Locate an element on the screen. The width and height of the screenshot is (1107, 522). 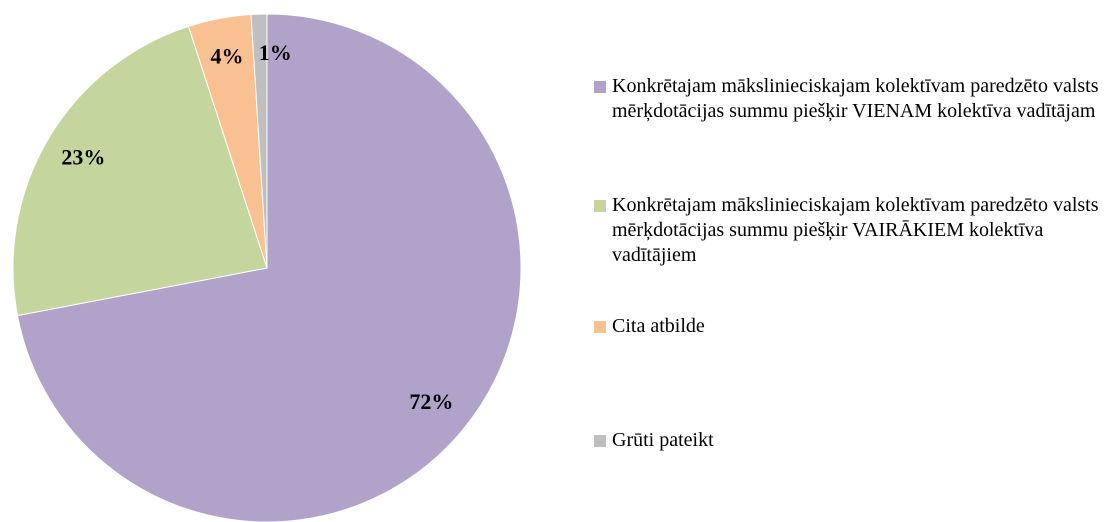
legend-label: Grūti pateikt is located at coordinates (663, 440).